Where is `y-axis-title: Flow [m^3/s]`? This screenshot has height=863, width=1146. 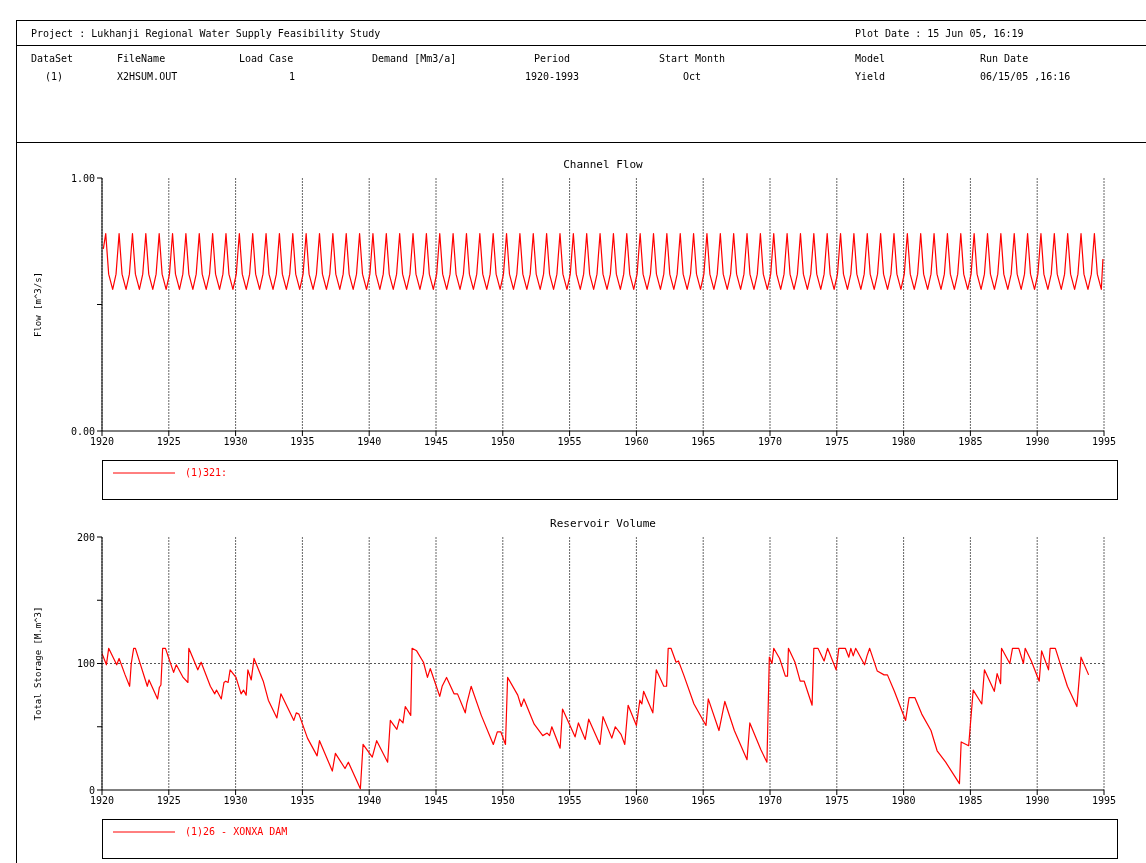 y-axis-title: Flow [m^3/s] is located at coordinates (38, 304).